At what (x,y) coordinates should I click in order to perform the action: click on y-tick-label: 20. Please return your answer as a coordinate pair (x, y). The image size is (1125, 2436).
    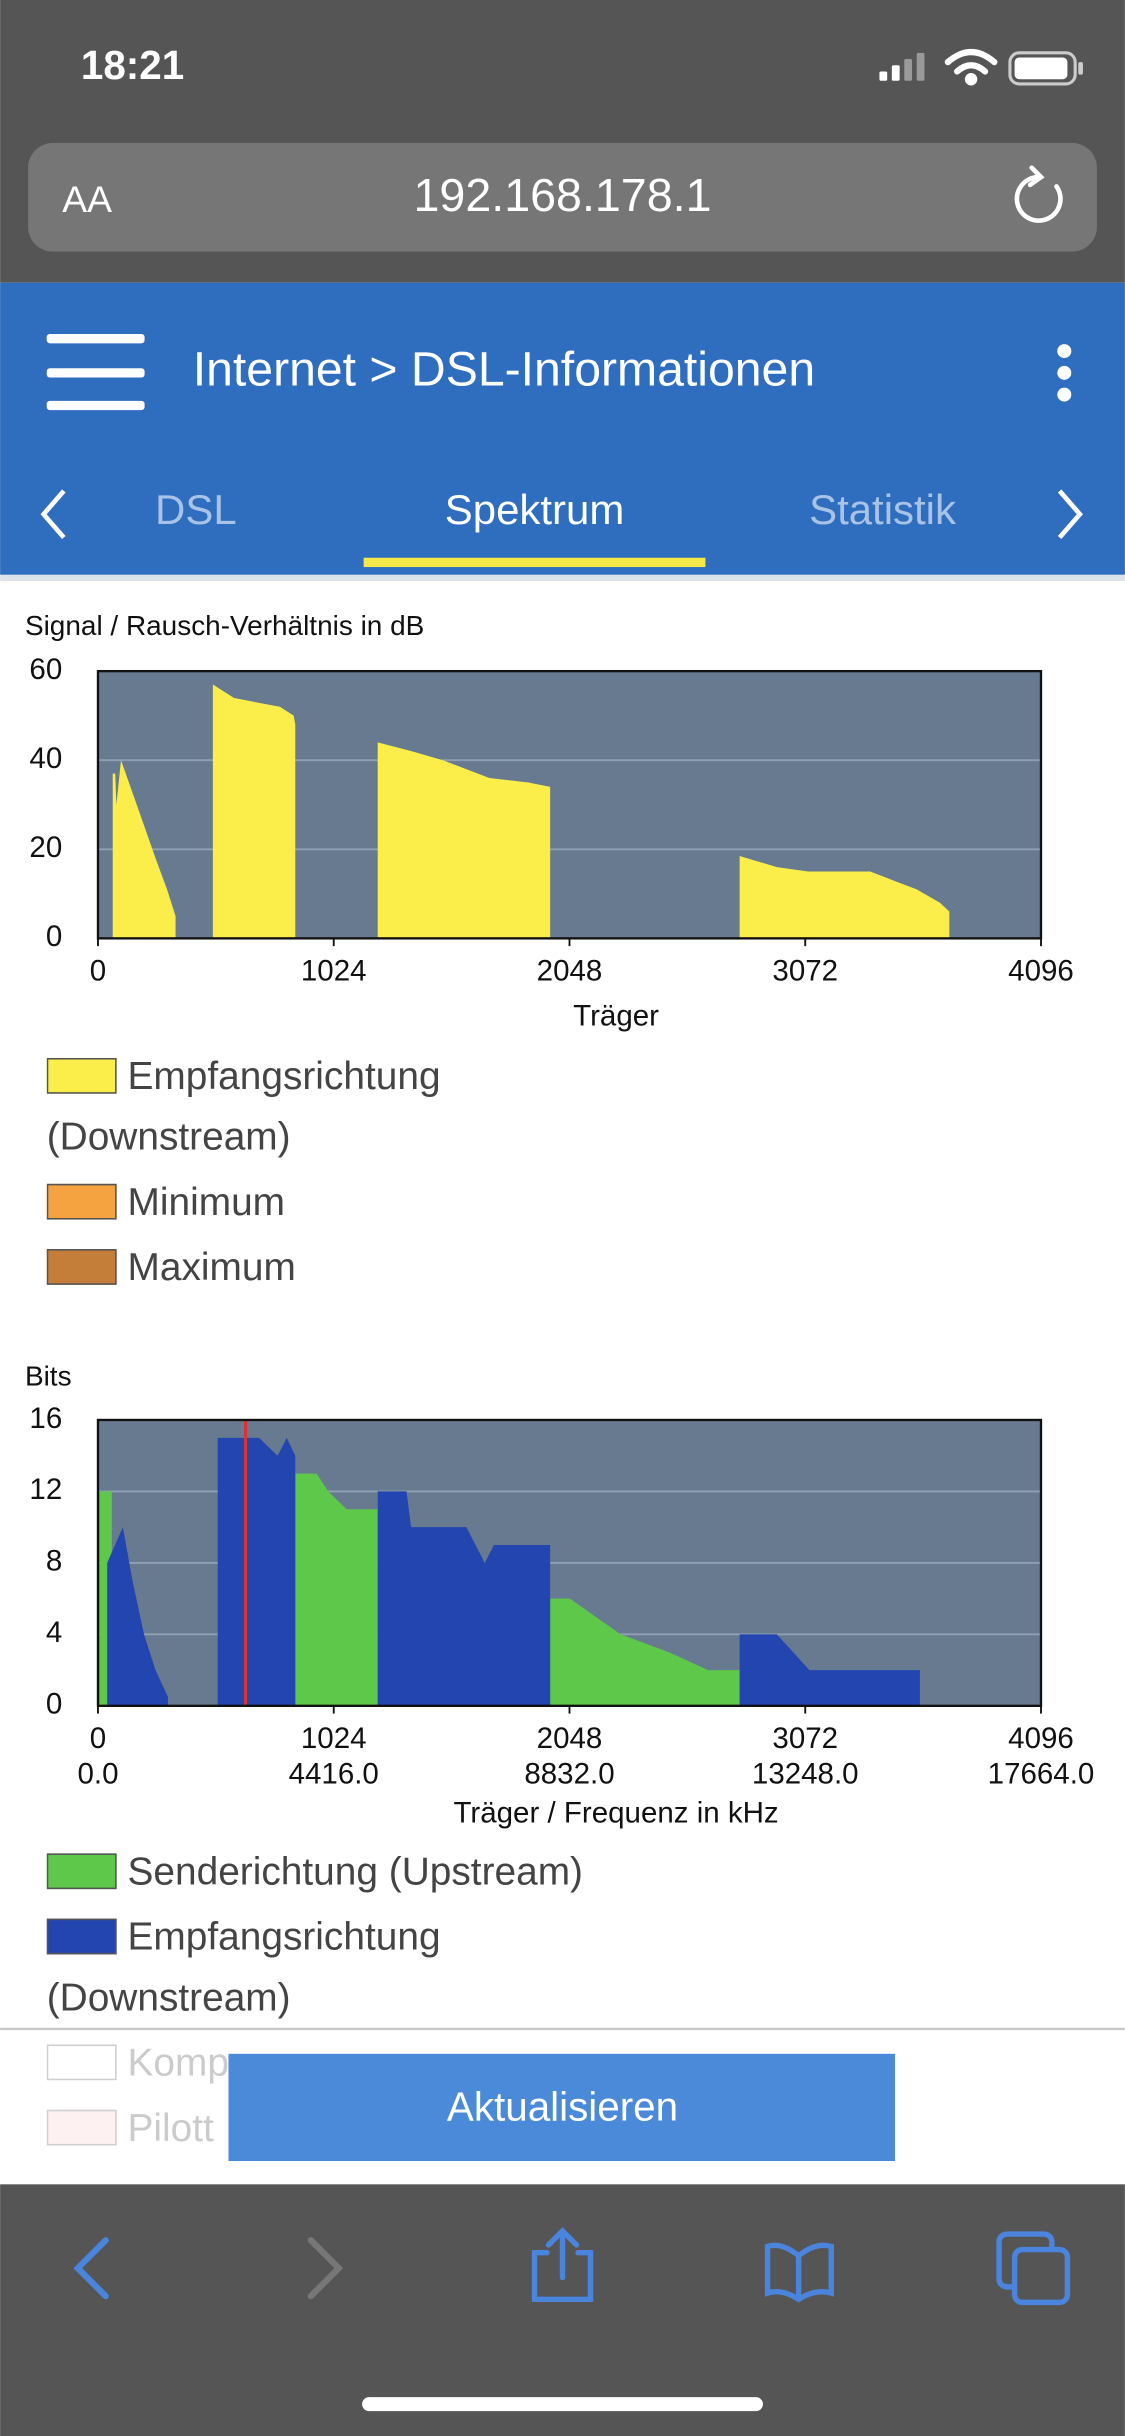
    Looking at the image, I should click on (45, 847).